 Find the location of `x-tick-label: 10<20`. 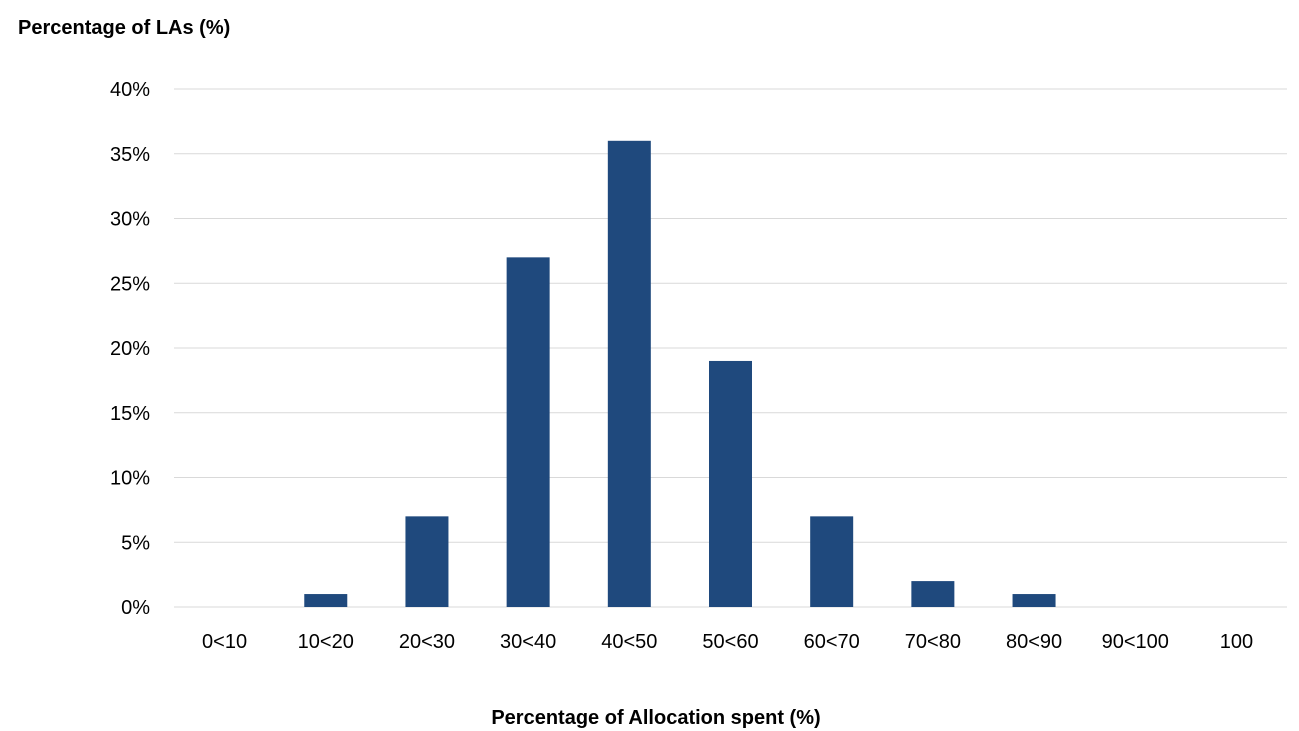

x-tick-label: 10<20 is located at coordinates (326, 642).